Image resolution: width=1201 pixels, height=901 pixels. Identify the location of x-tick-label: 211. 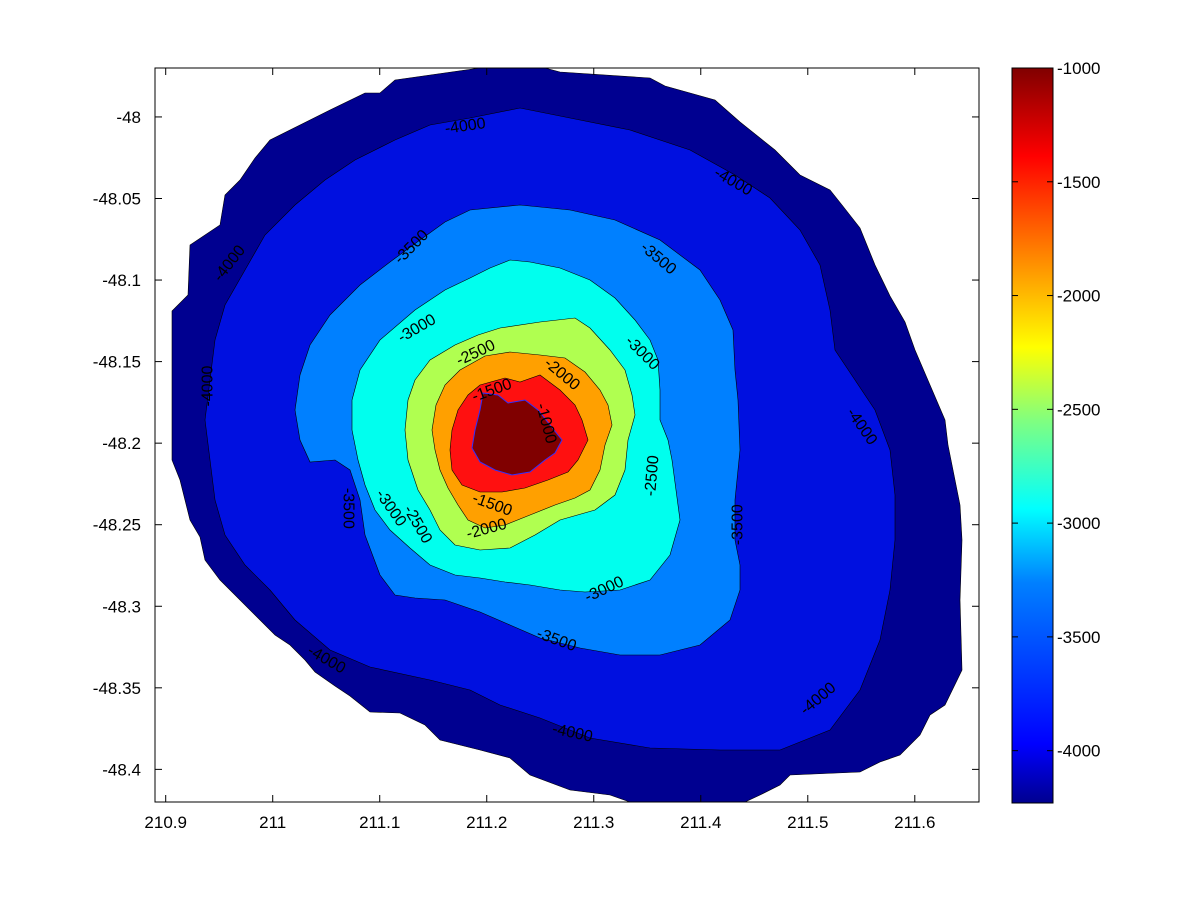
(272, 822).